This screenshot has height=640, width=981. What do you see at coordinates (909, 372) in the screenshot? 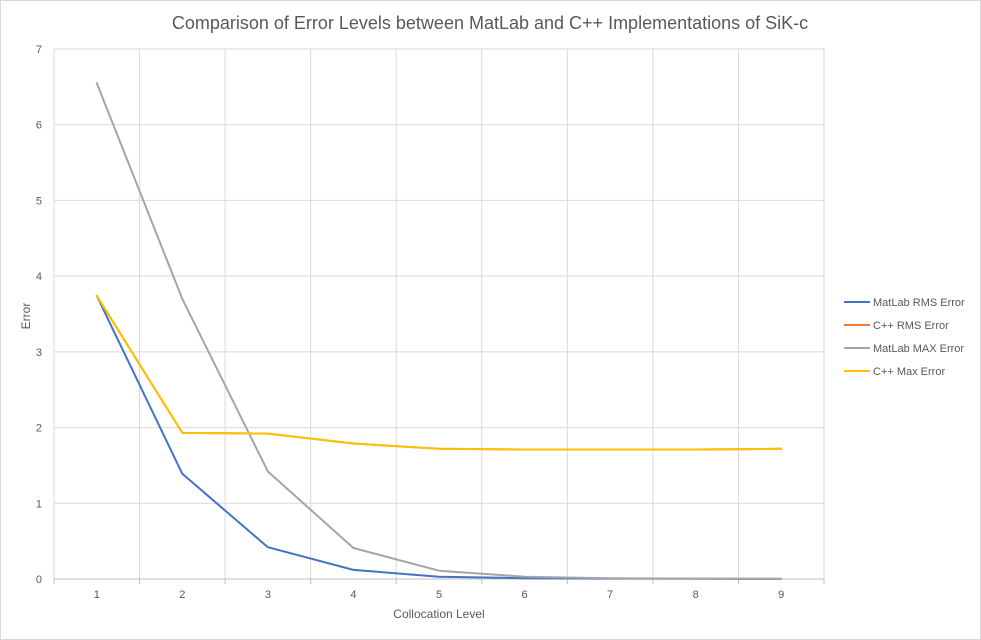
I see `legend-label-3: C++ Max Error` at bounding box center [909, 372].